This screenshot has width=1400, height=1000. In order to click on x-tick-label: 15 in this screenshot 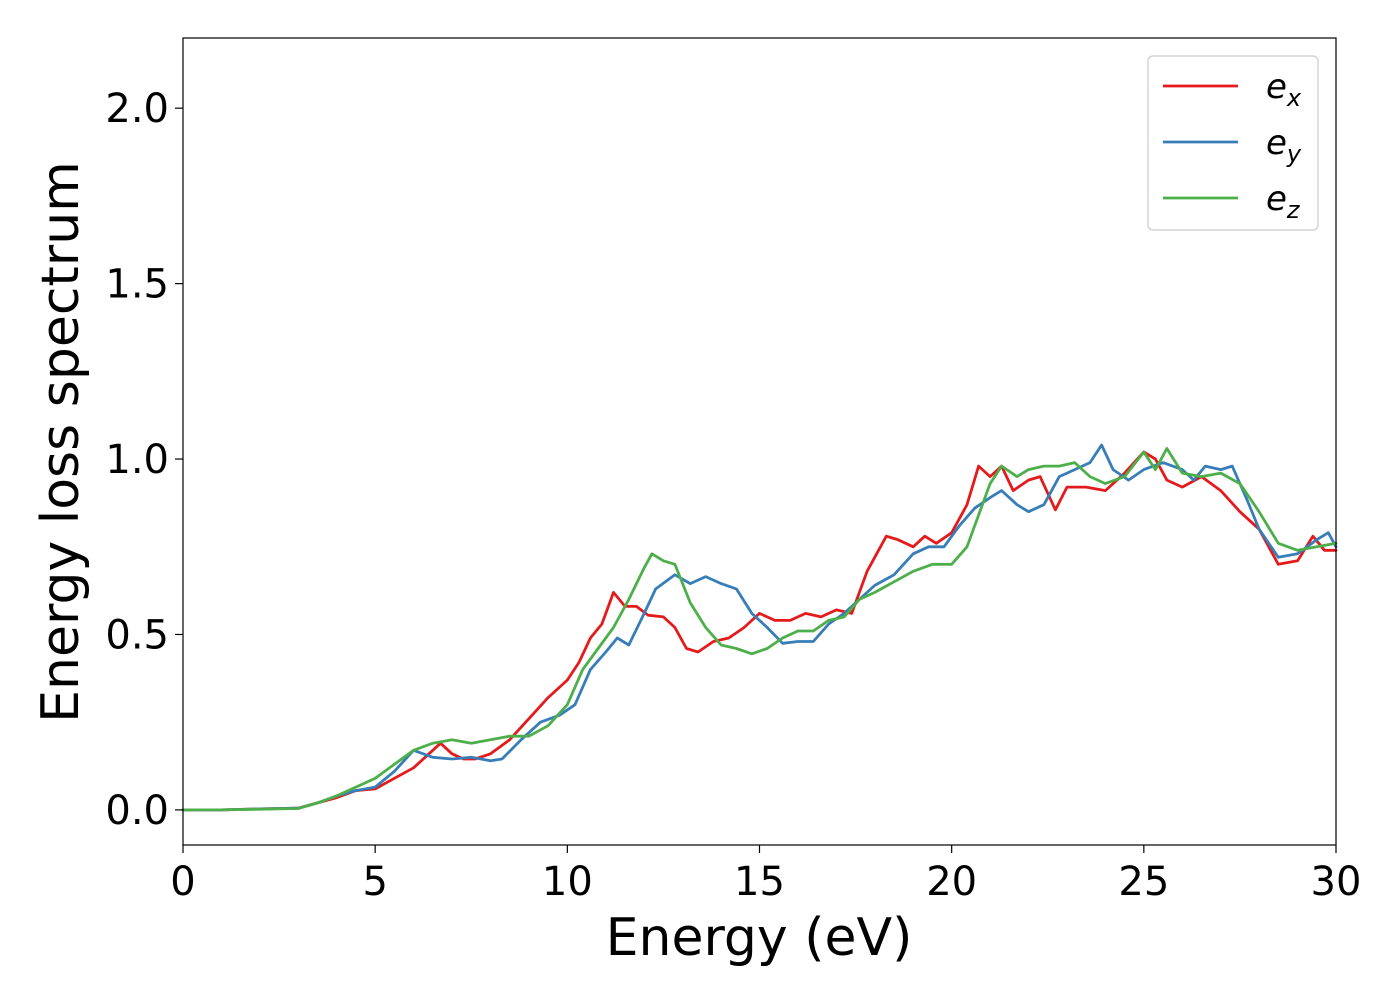, I will do `click(759, 882)`.